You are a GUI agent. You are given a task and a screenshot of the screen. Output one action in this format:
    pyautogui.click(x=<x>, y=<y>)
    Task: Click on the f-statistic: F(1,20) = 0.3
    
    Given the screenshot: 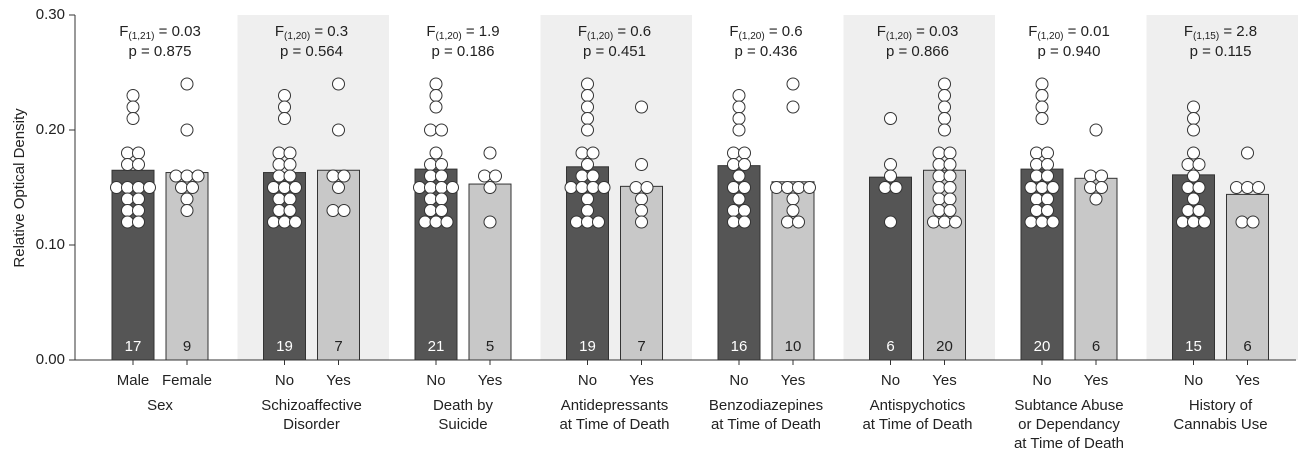 What is the action you would take?
    pyautogui.click(x=311, y=32)
    